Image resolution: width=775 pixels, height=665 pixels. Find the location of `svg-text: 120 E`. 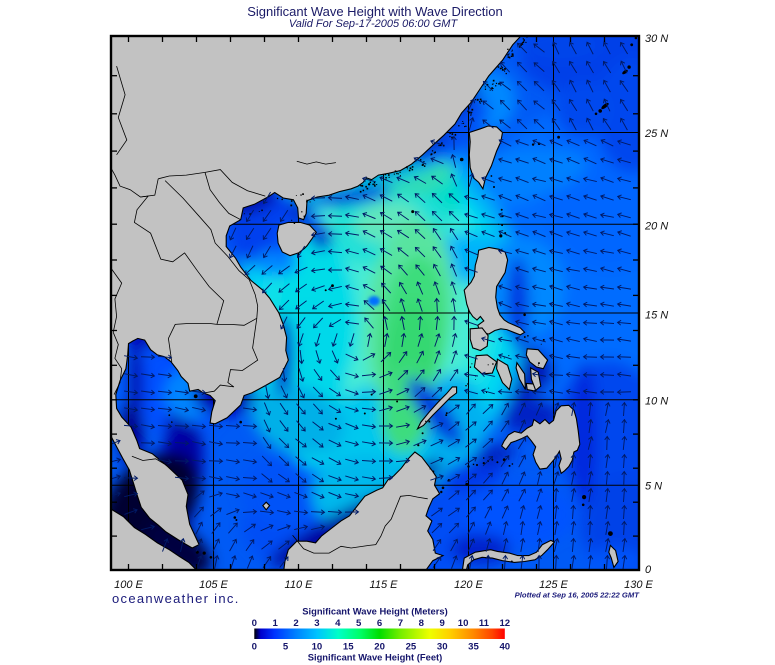

svg-text: 120 E is located at coordinates (468, 585).